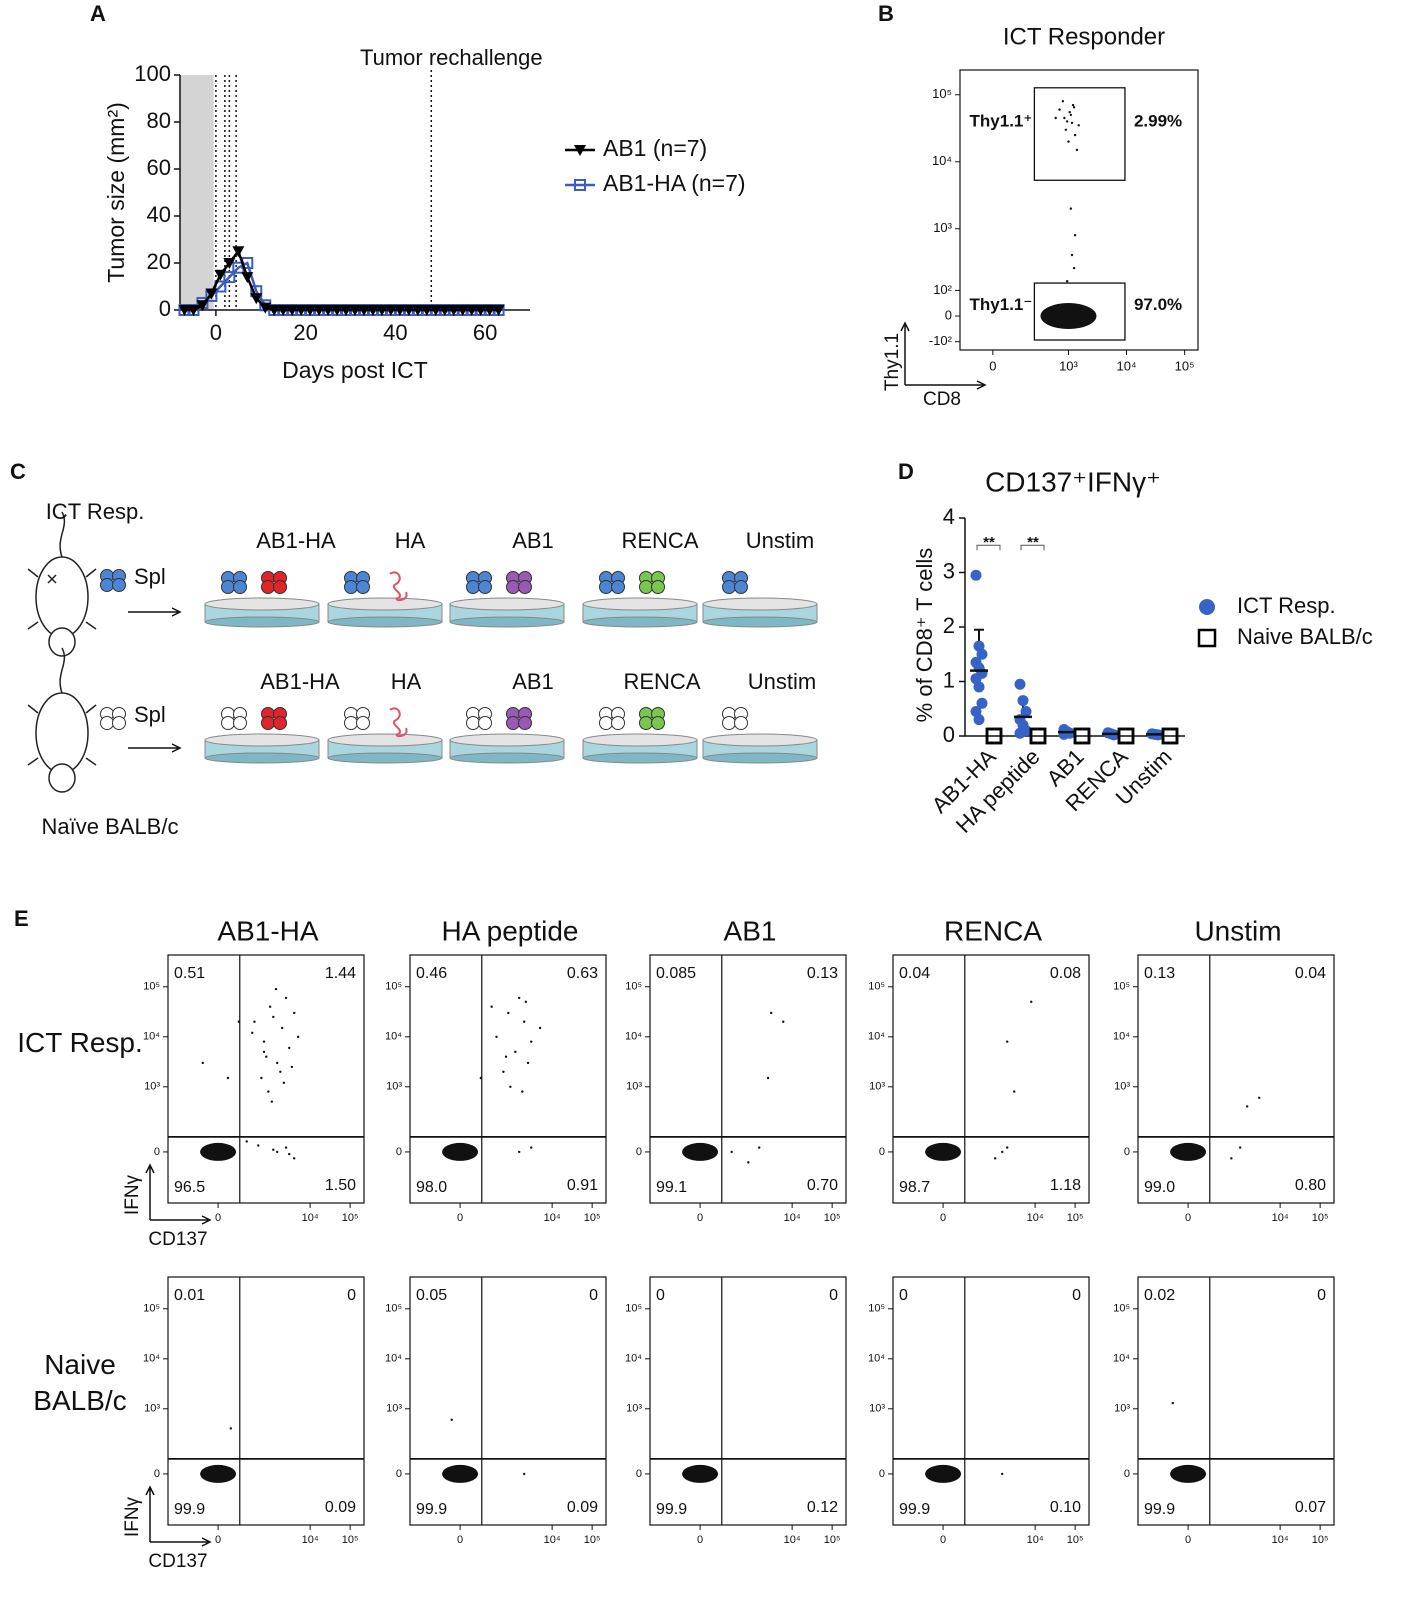 The image size is (1426, 1615). I want to click on y-tick-label: 10³, so click(942, 227).